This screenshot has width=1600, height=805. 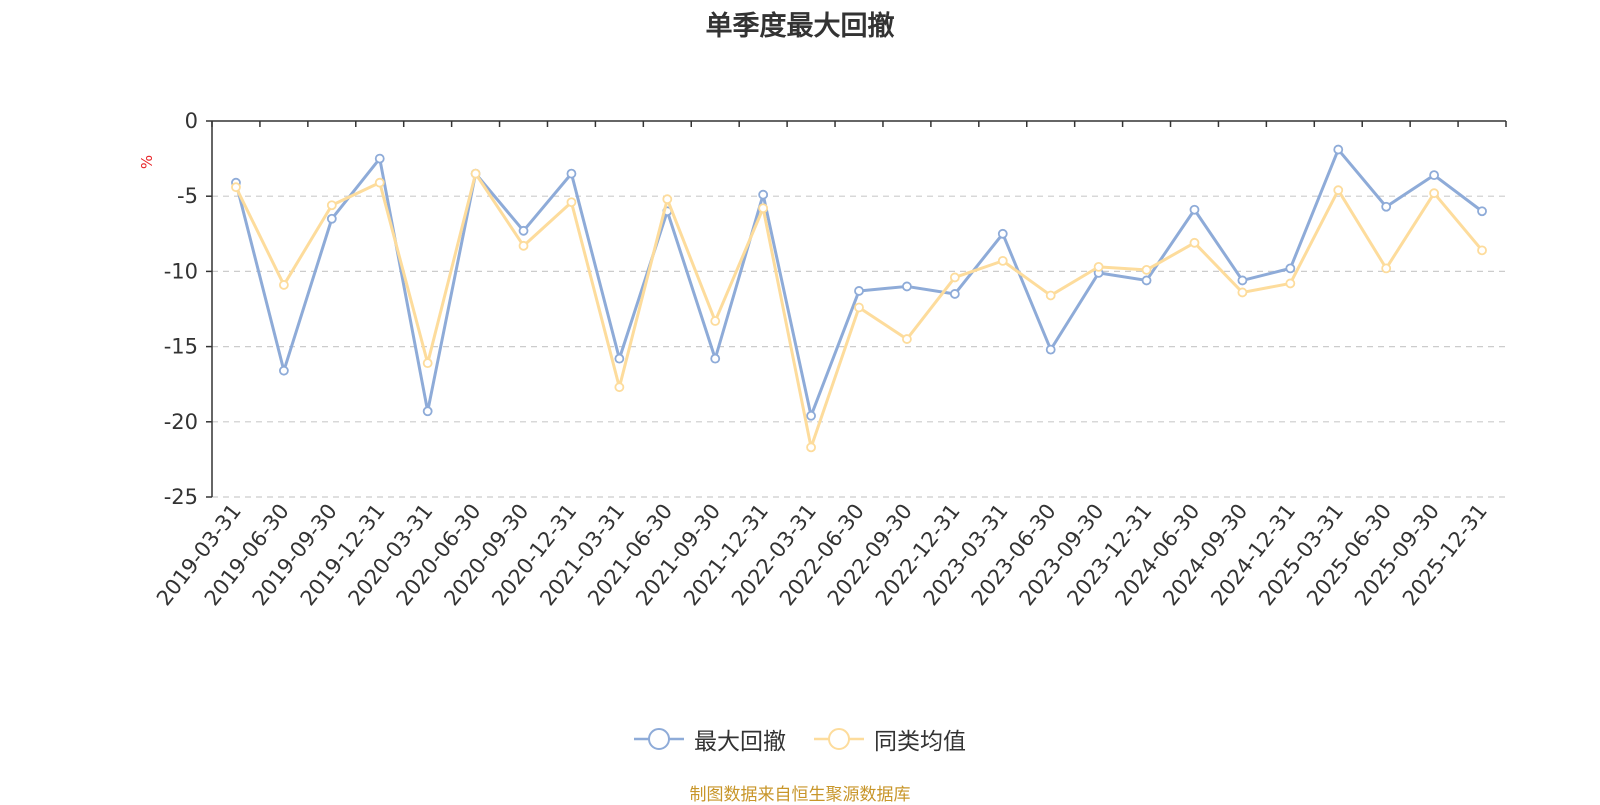 I want to click on source-note: 制图数据来自恒生聚源数据库, so click(x=800, y=795).